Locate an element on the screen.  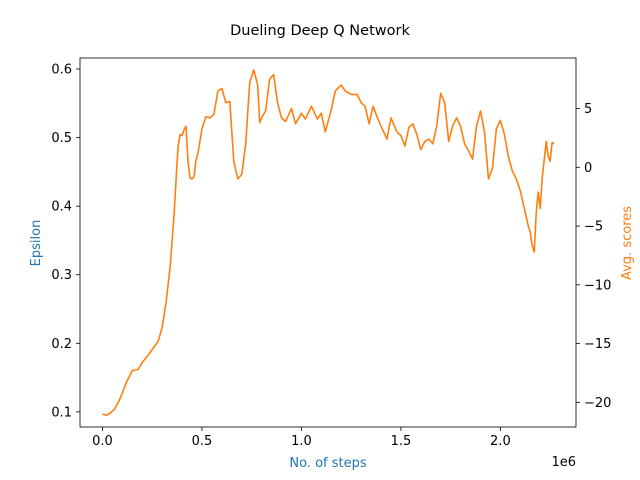
left-tick-label: 0.6 is located at coordinates (61, 69).